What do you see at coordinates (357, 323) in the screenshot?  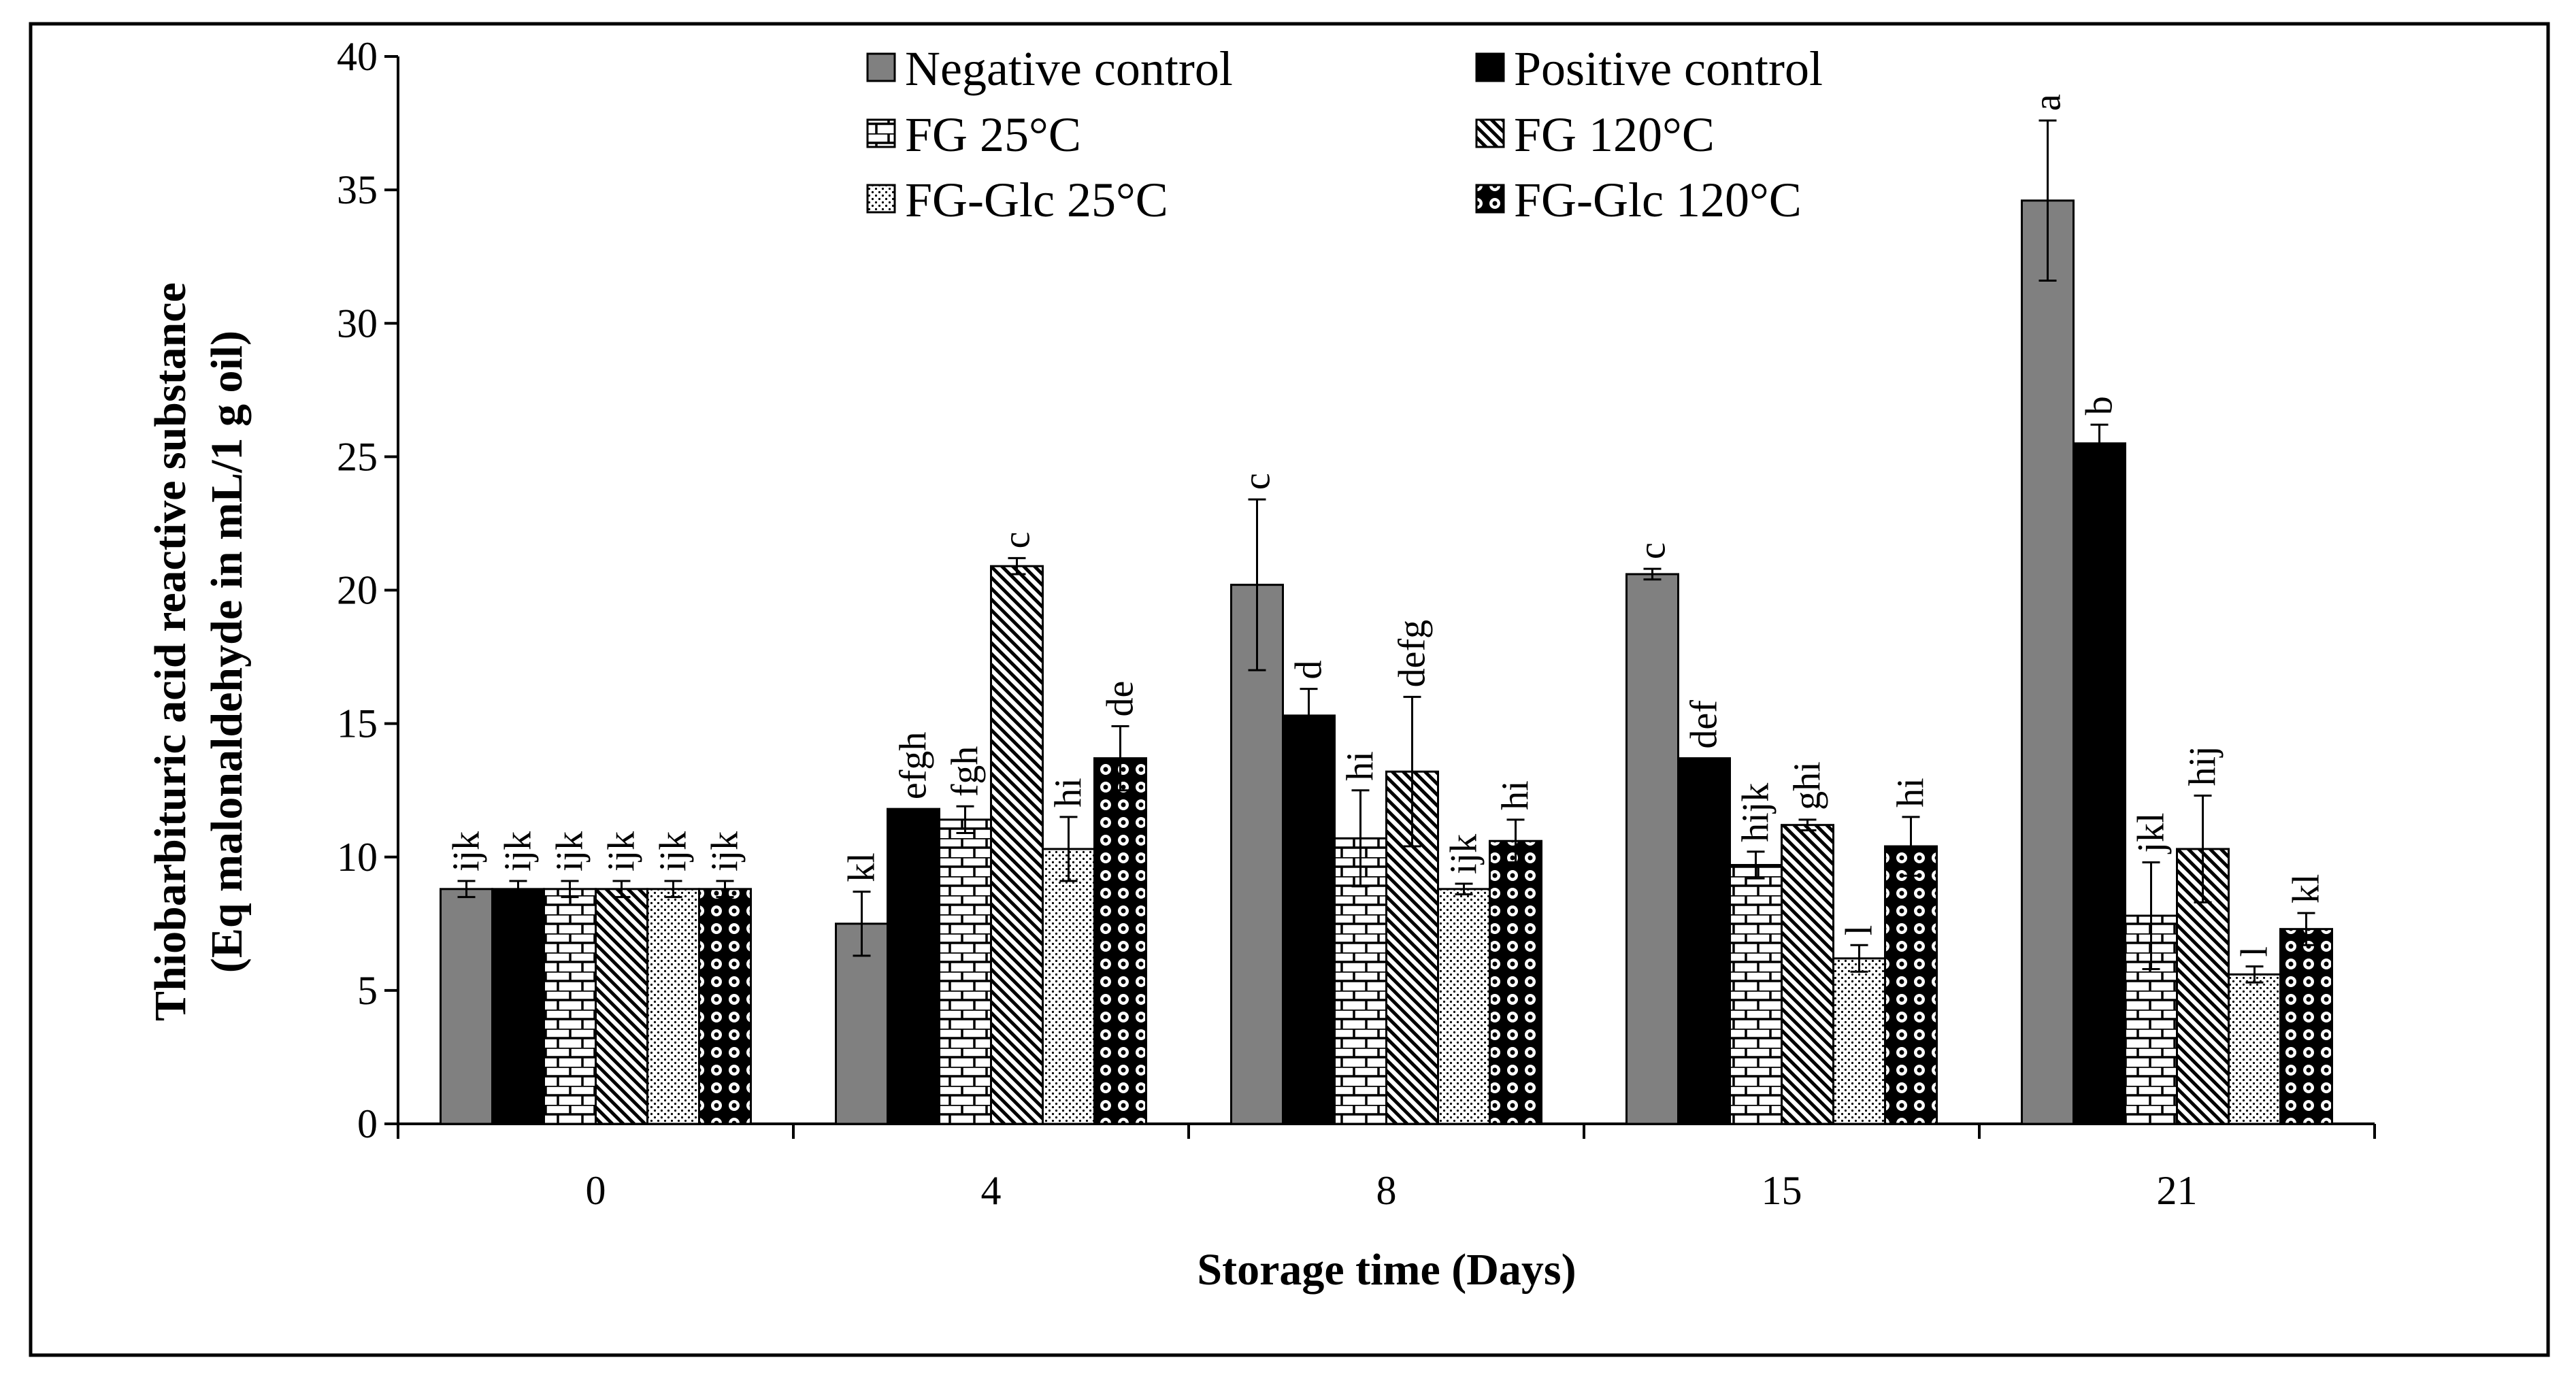 I see `y-tick-label: 30` at bounding box center [357, 323].